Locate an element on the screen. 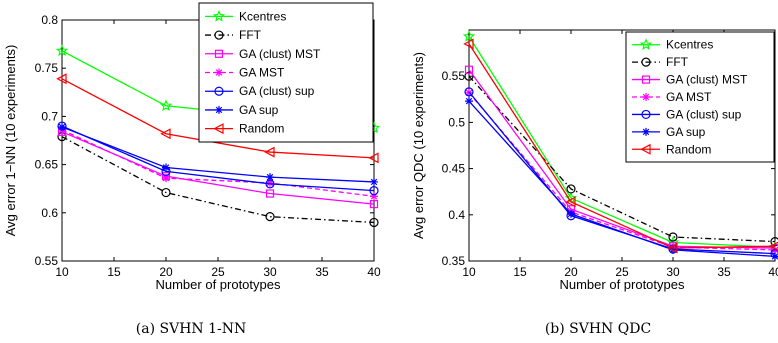 The height and width of the screenshot is (343, 778). x-tick-label: 10 is located at coordinates (62, 272).